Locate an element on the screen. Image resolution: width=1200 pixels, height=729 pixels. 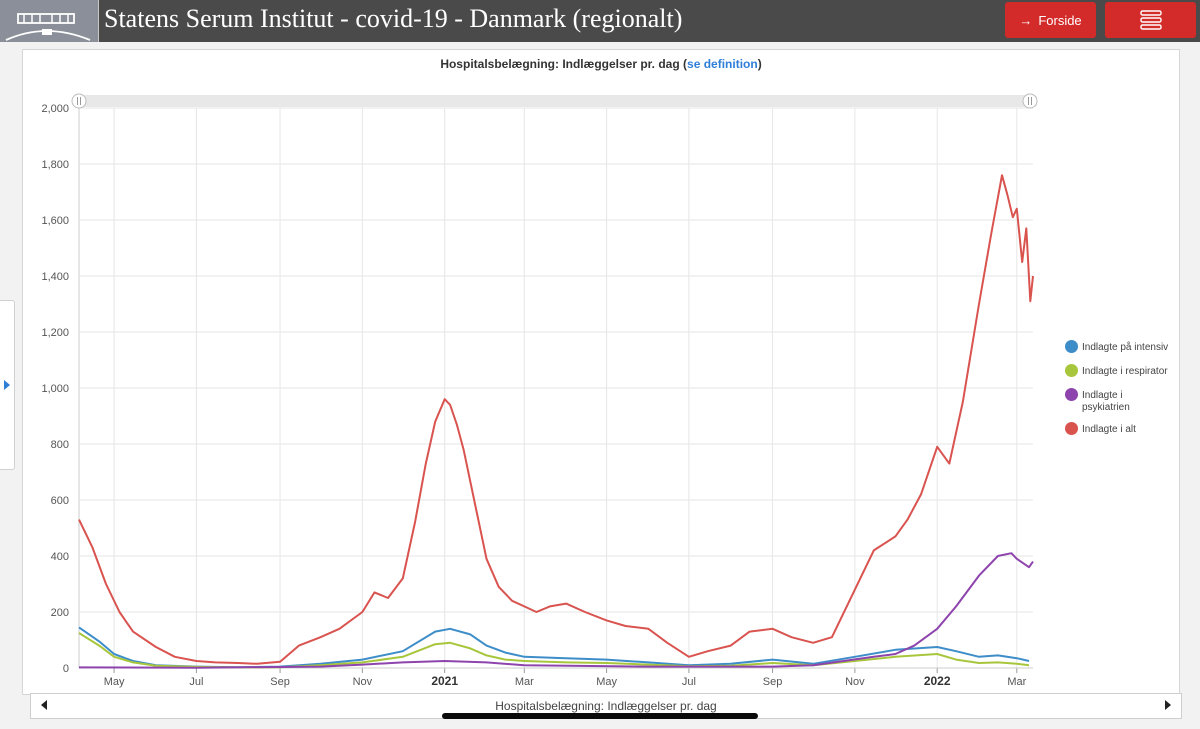
legend-label: Indlagte i psykiatrien is located at coordinates (1106, 401).